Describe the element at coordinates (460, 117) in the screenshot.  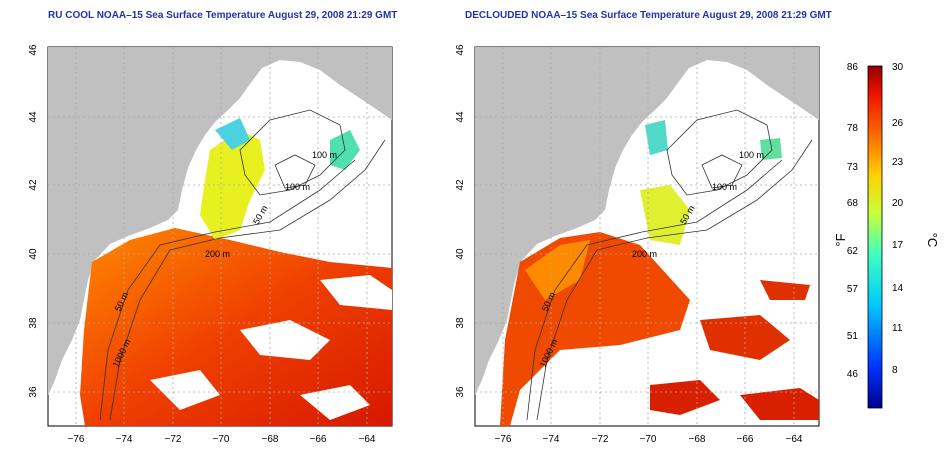
I see `right-lat-tick: 44` at that location.